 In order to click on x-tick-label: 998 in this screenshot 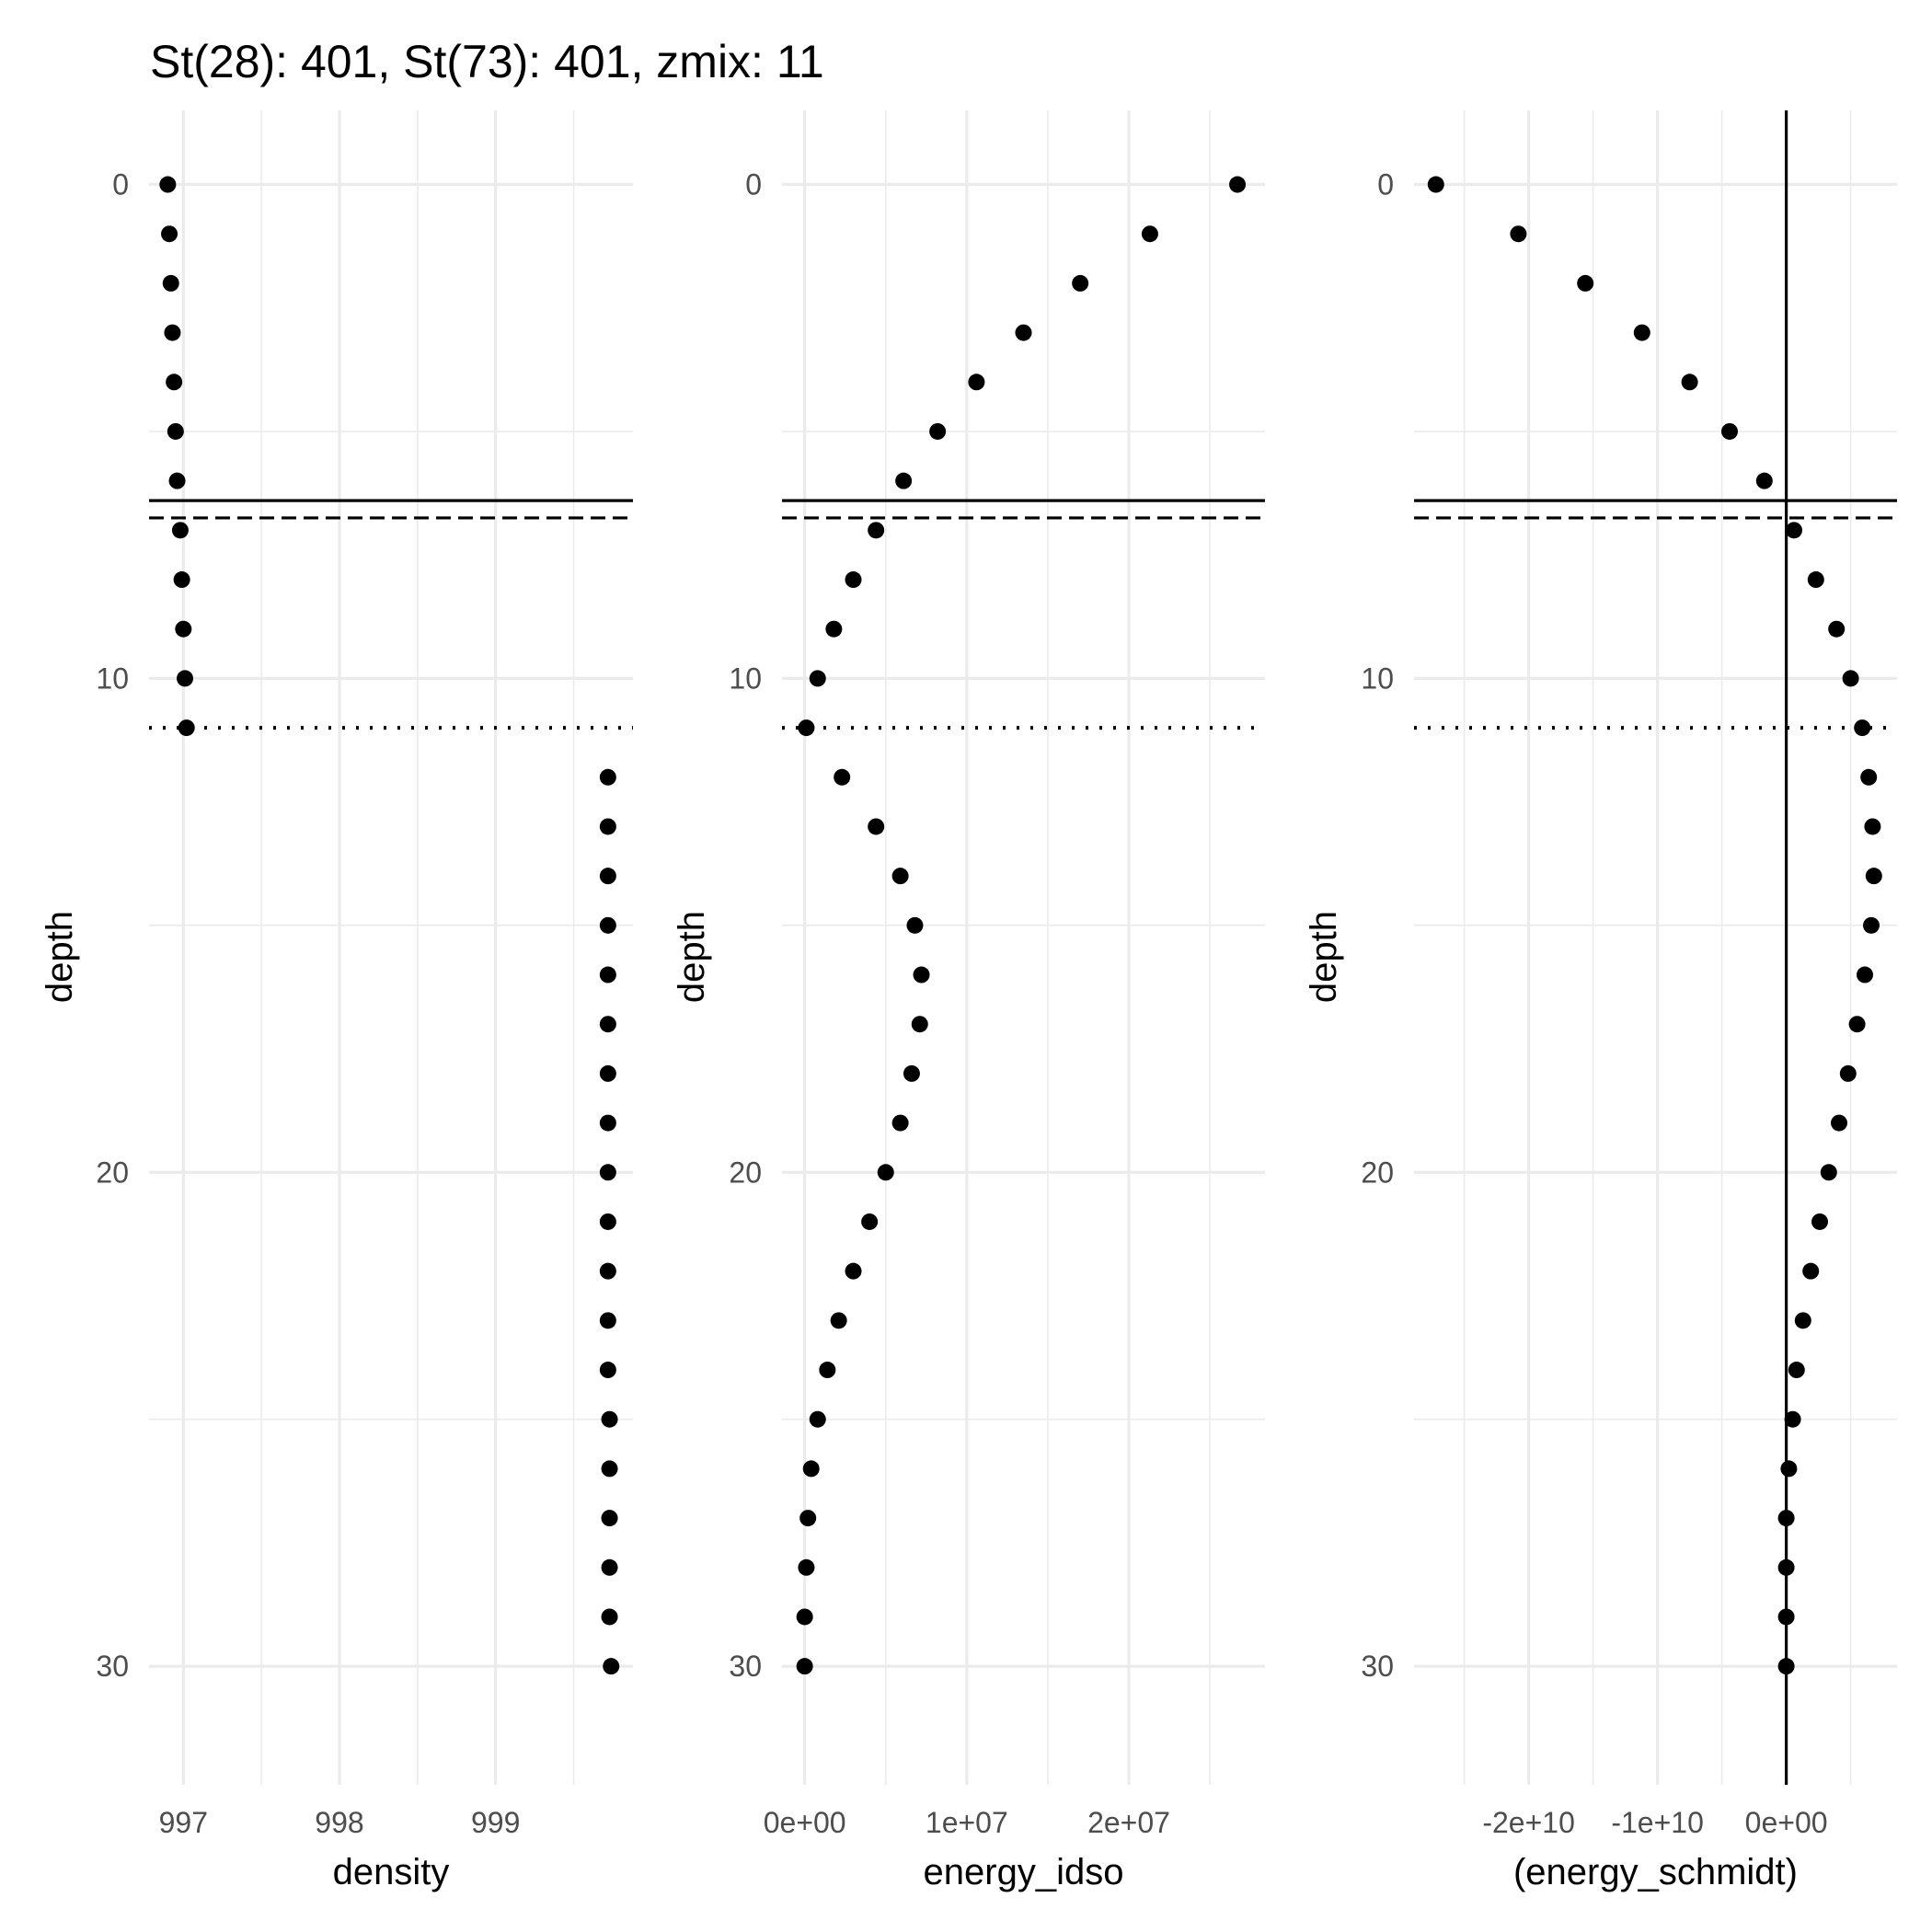, I will do `click(339, 1822)`.